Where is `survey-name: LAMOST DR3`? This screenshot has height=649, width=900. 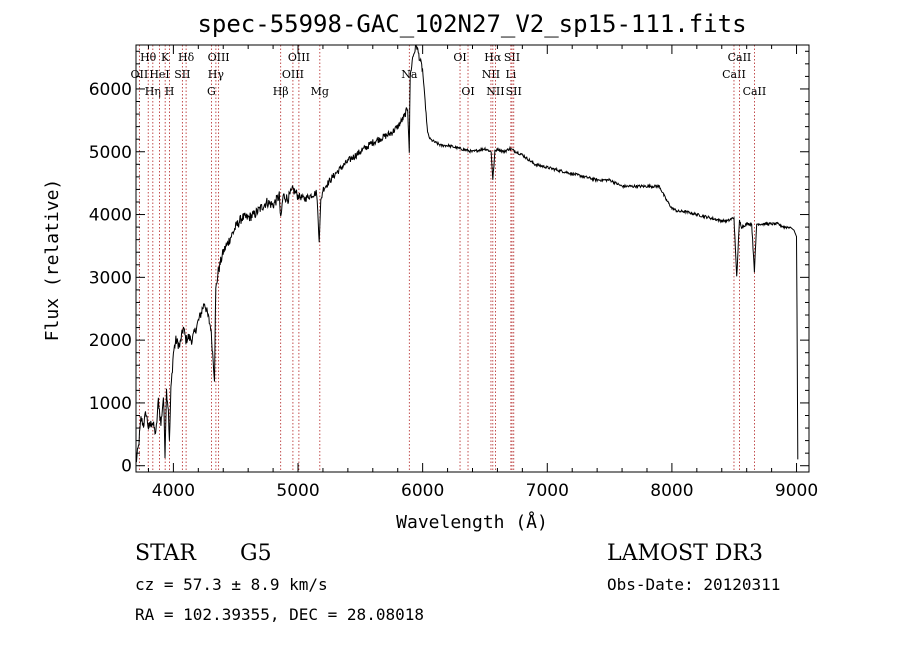
survey-name: LAMOST DR3 is located at coordinates (685, 553).